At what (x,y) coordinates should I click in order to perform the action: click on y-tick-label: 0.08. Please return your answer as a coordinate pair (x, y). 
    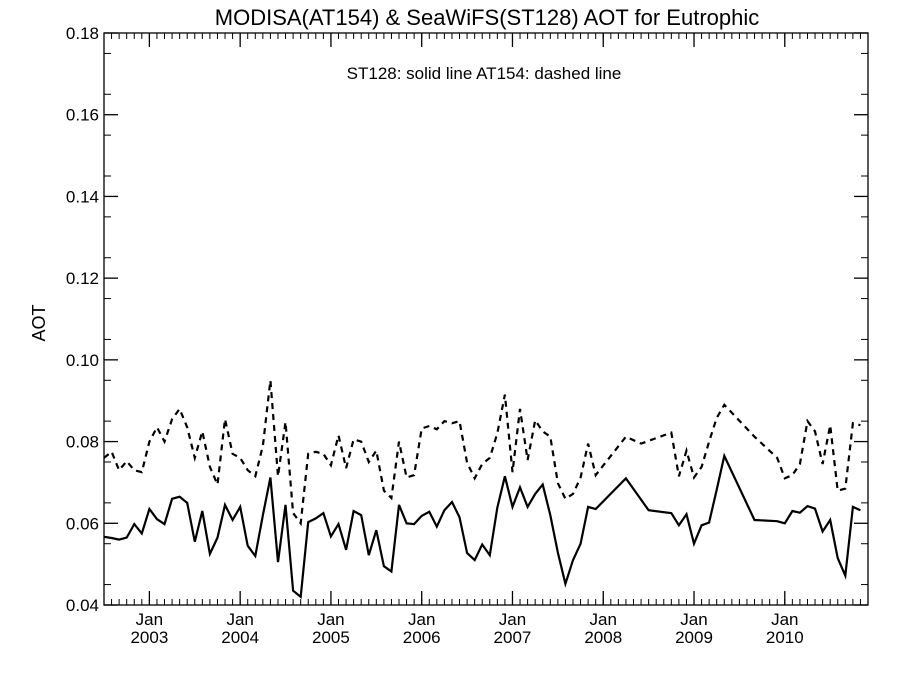
    Looking at the image, I should click on (82, 442).